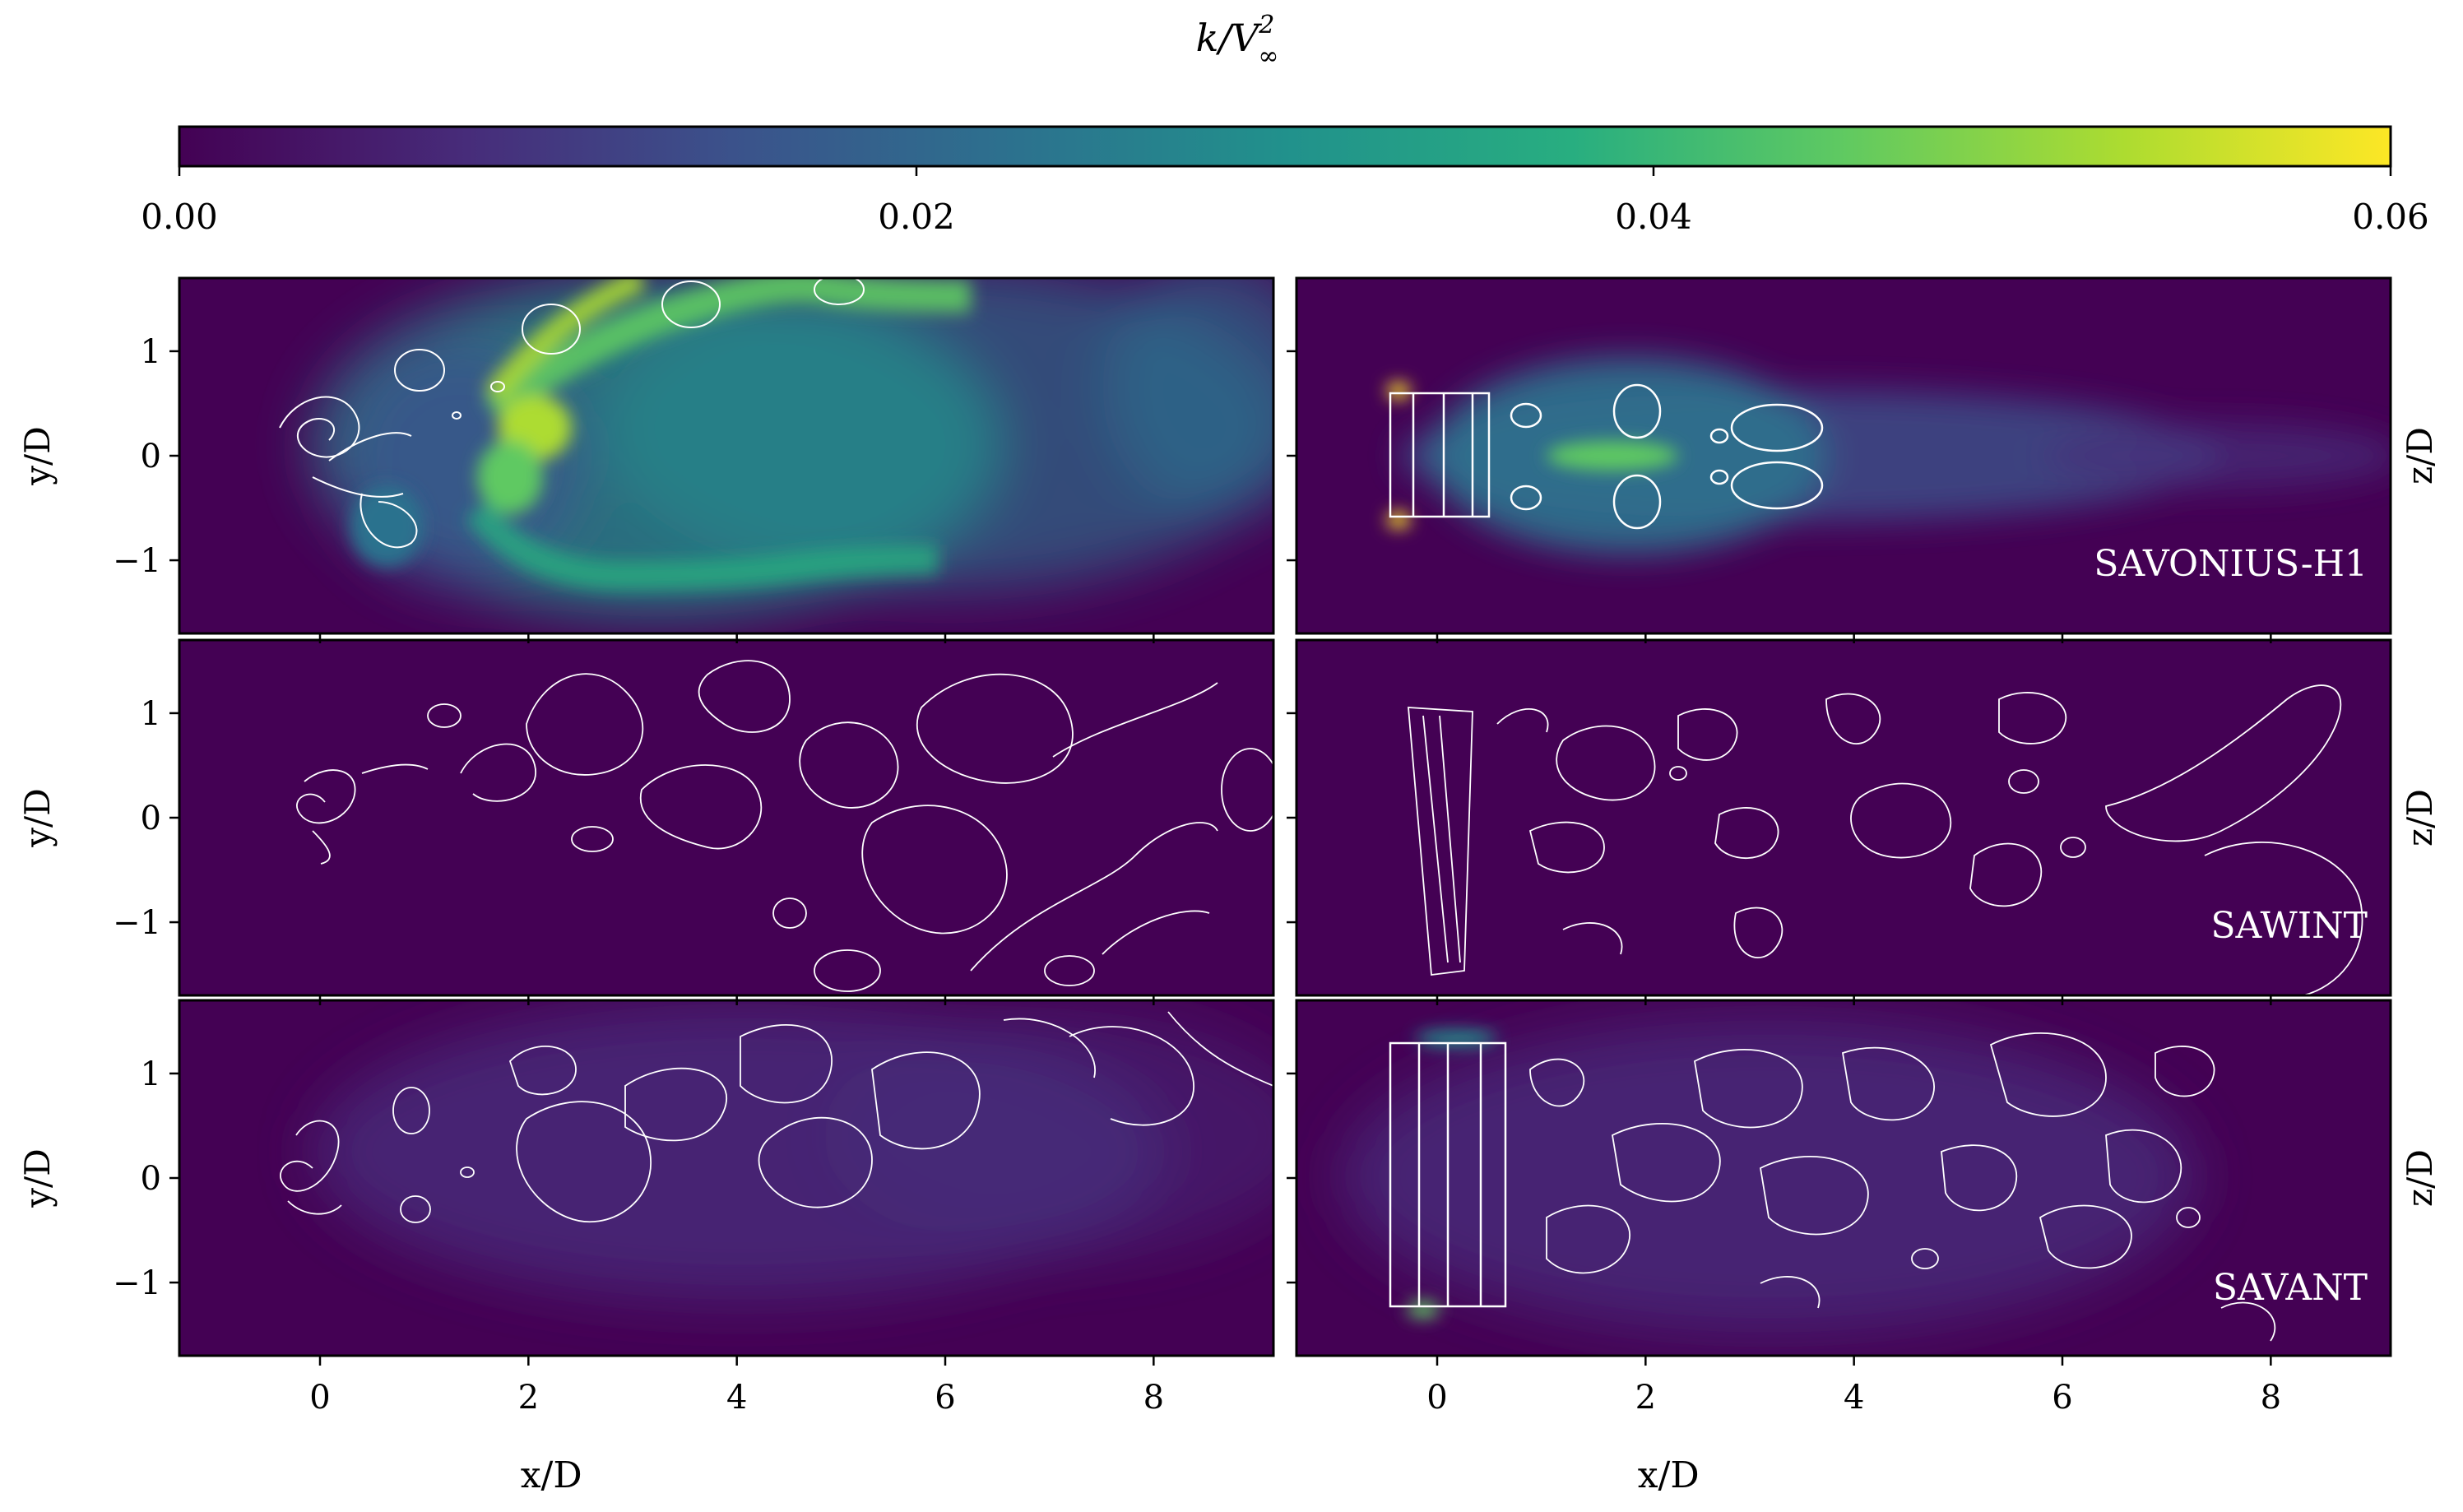 The image size is (2463, 1512). I want to click on panel-row2-left, so click(726, 817).